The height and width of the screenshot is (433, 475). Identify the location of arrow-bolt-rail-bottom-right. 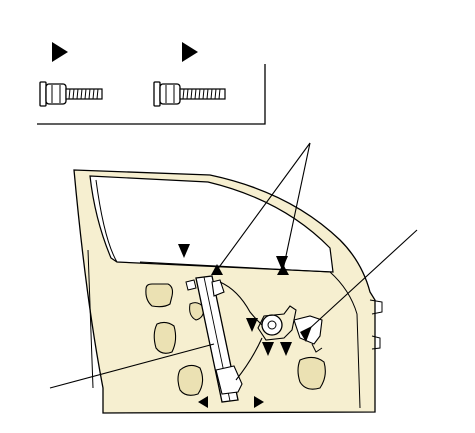
(259, 402).